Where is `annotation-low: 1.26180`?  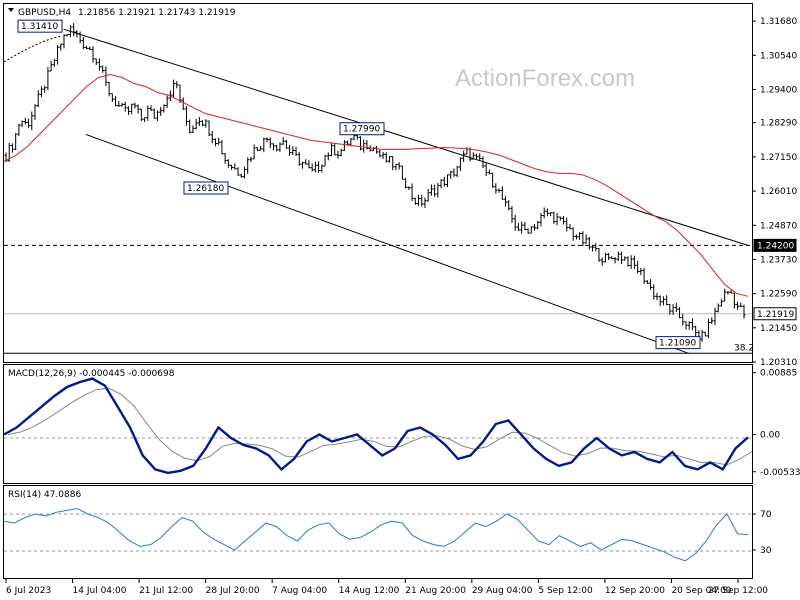 annotation-low: 1.26180 is located at coordinates (205, 189).